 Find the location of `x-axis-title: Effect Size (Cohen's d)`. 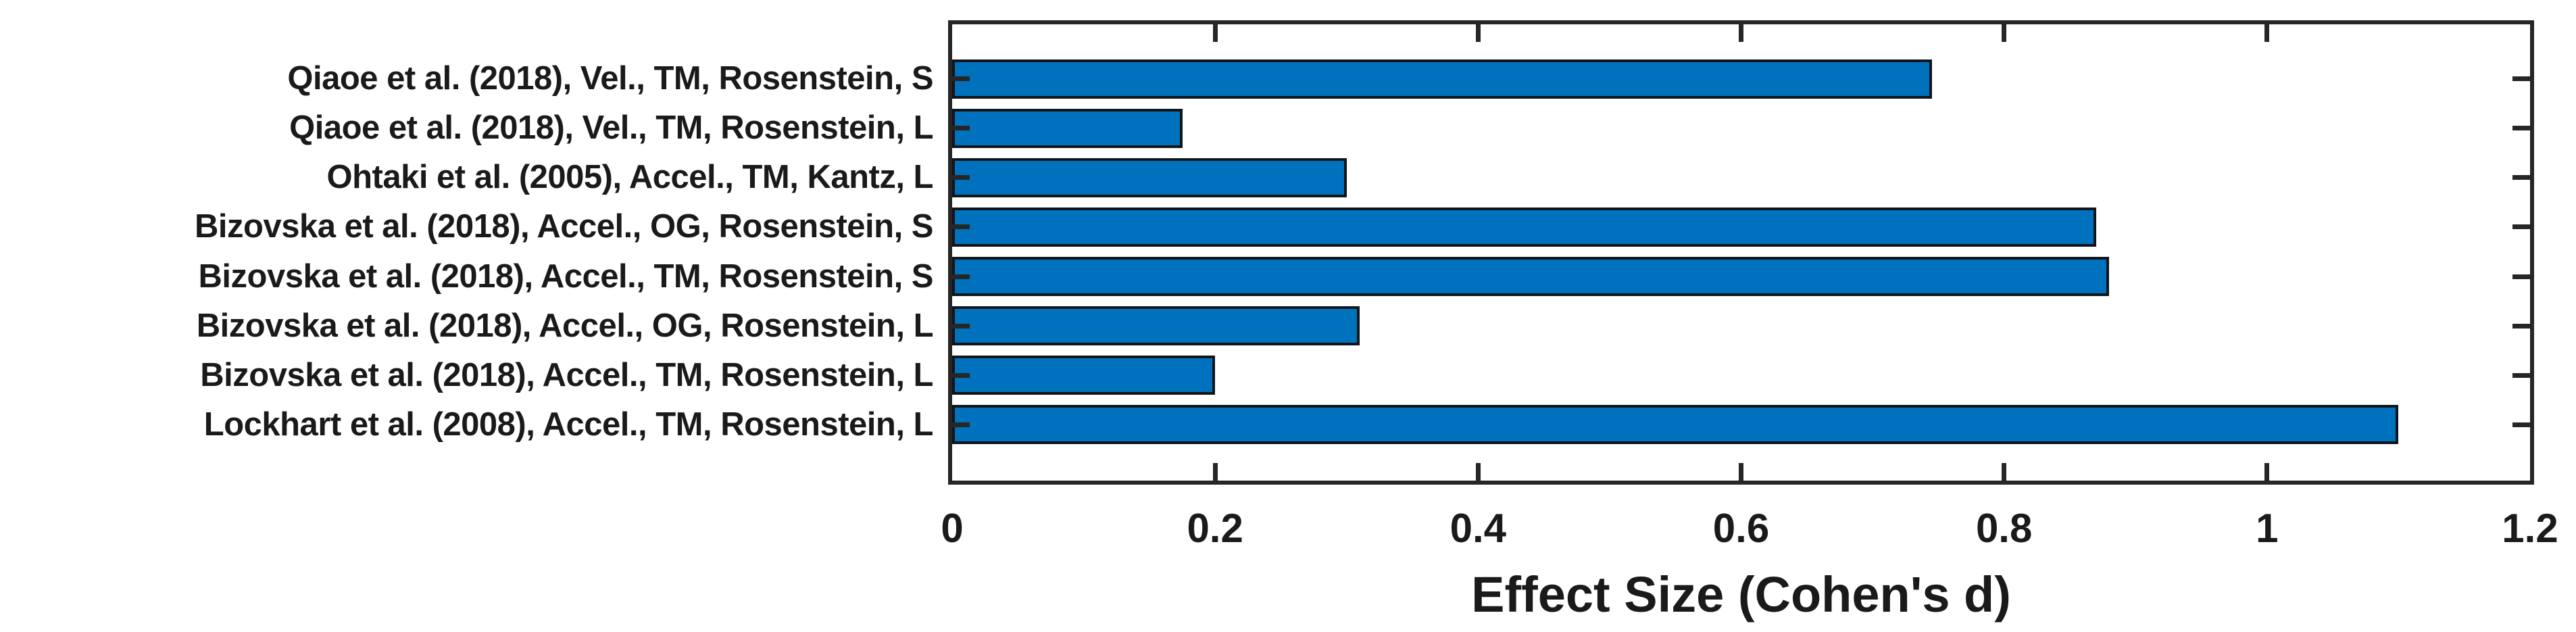

x-axis-title: Effect Size (Cohen's d) is located at coordinates (1741, 594).